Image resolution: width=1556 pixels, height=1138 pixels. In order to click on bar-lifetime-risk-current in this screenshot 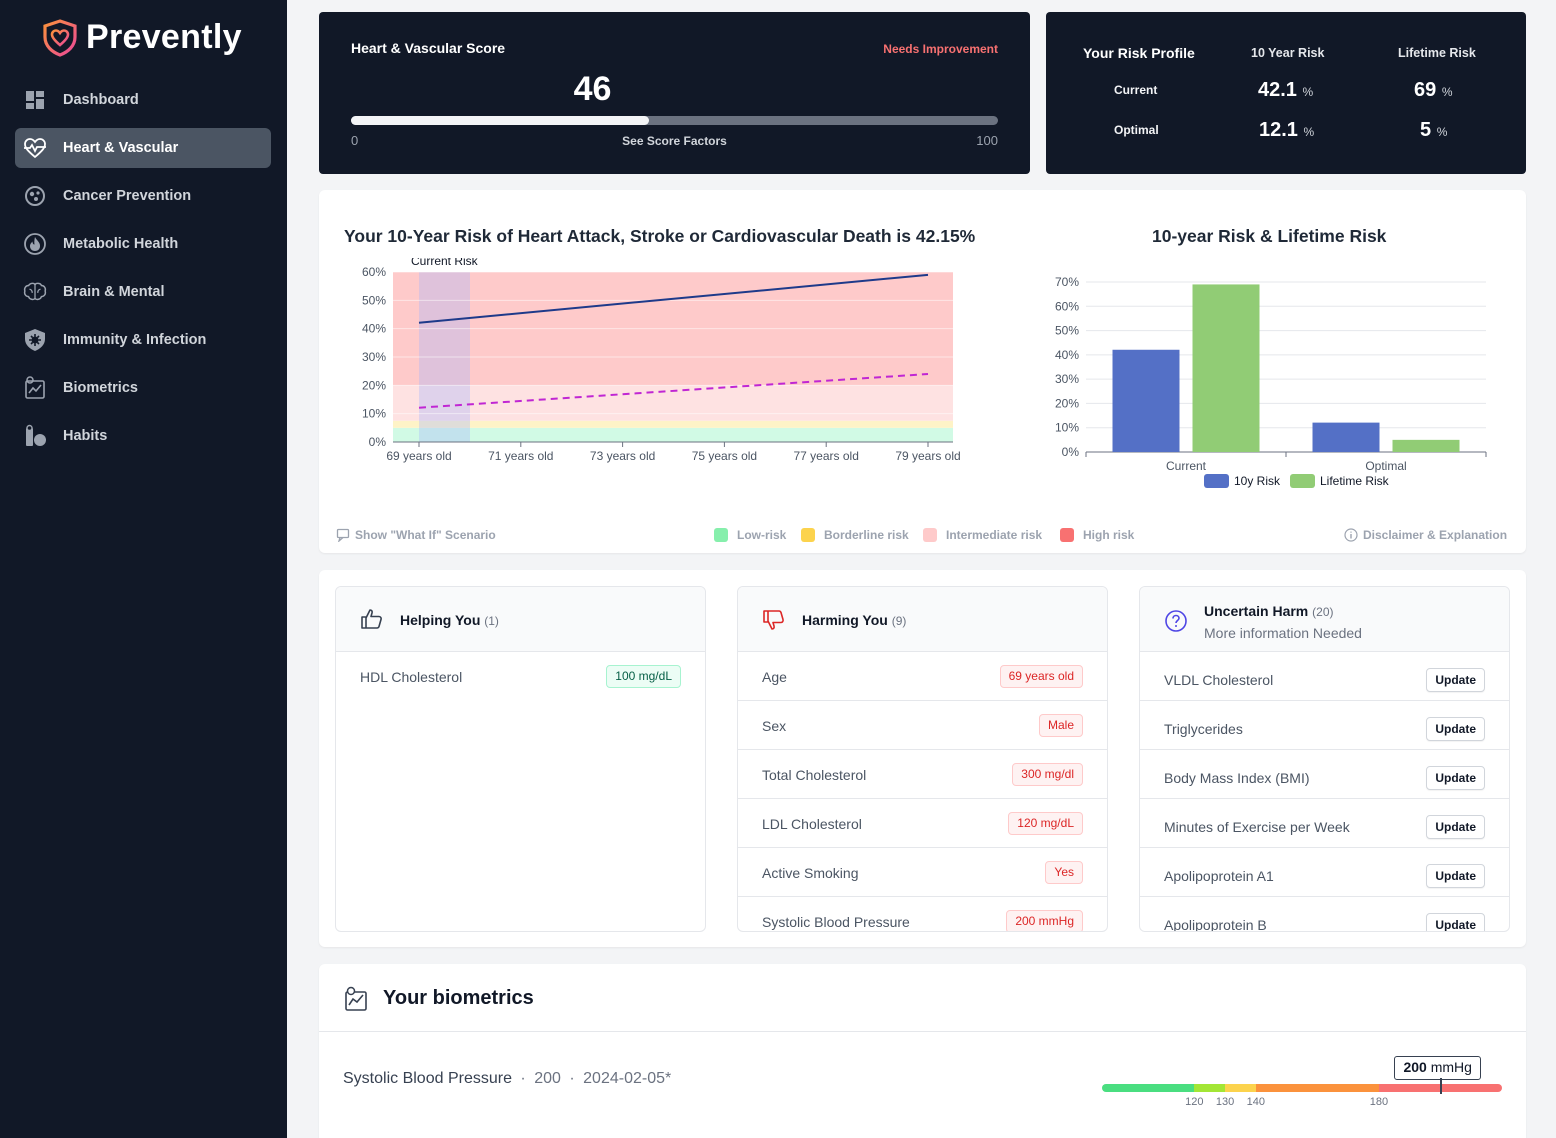, I will do `click(1226, 368)`.